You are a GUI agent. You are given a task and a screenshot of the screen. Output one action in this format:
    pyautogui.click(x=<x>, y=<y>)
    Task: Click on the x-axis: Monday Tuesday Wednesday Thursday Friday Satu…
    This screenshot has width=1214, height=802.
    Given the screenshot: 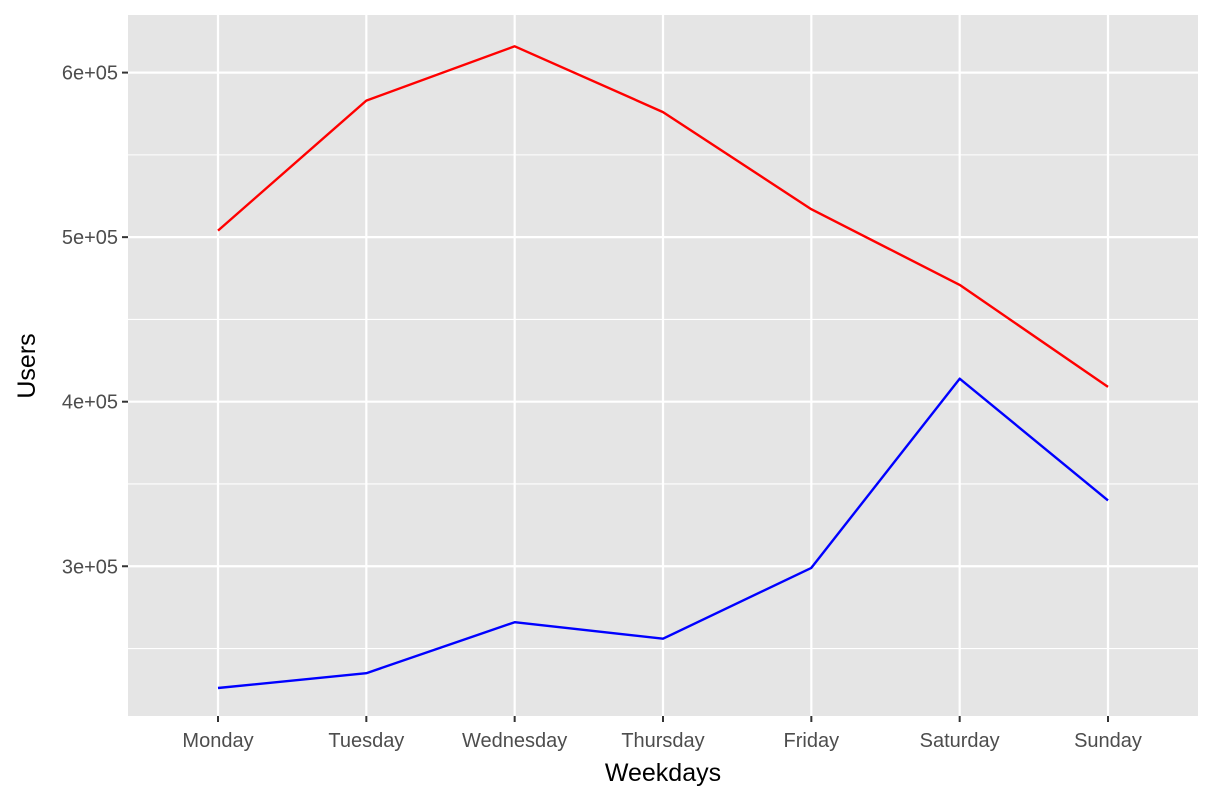 What is the action you would take?
    pyautogui.click(x=662, y=734)
    